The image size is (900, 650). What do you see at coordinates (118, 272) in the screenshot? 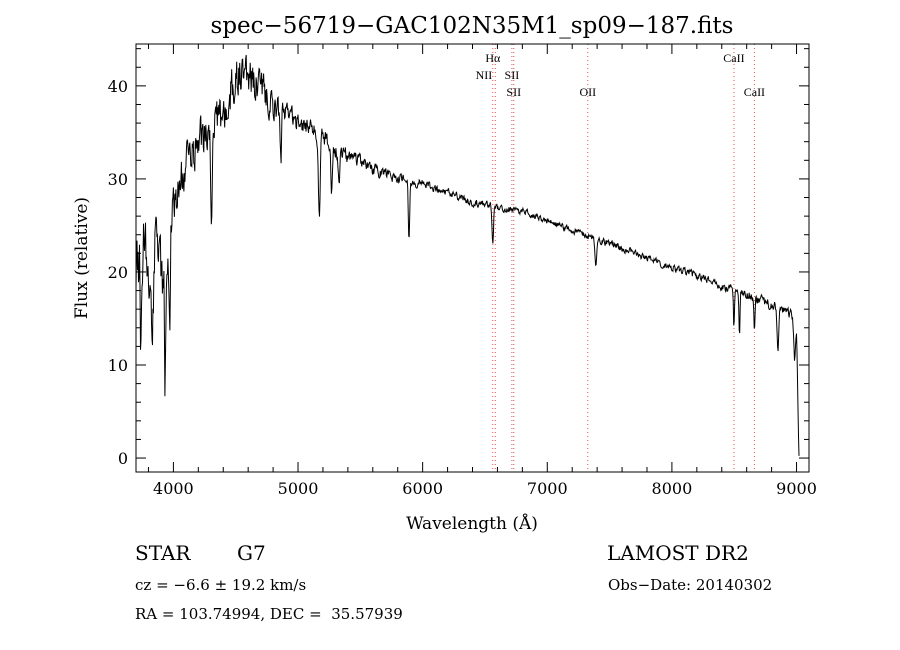
I see `y-tick-label: 20` at bounding box center [118, 272].